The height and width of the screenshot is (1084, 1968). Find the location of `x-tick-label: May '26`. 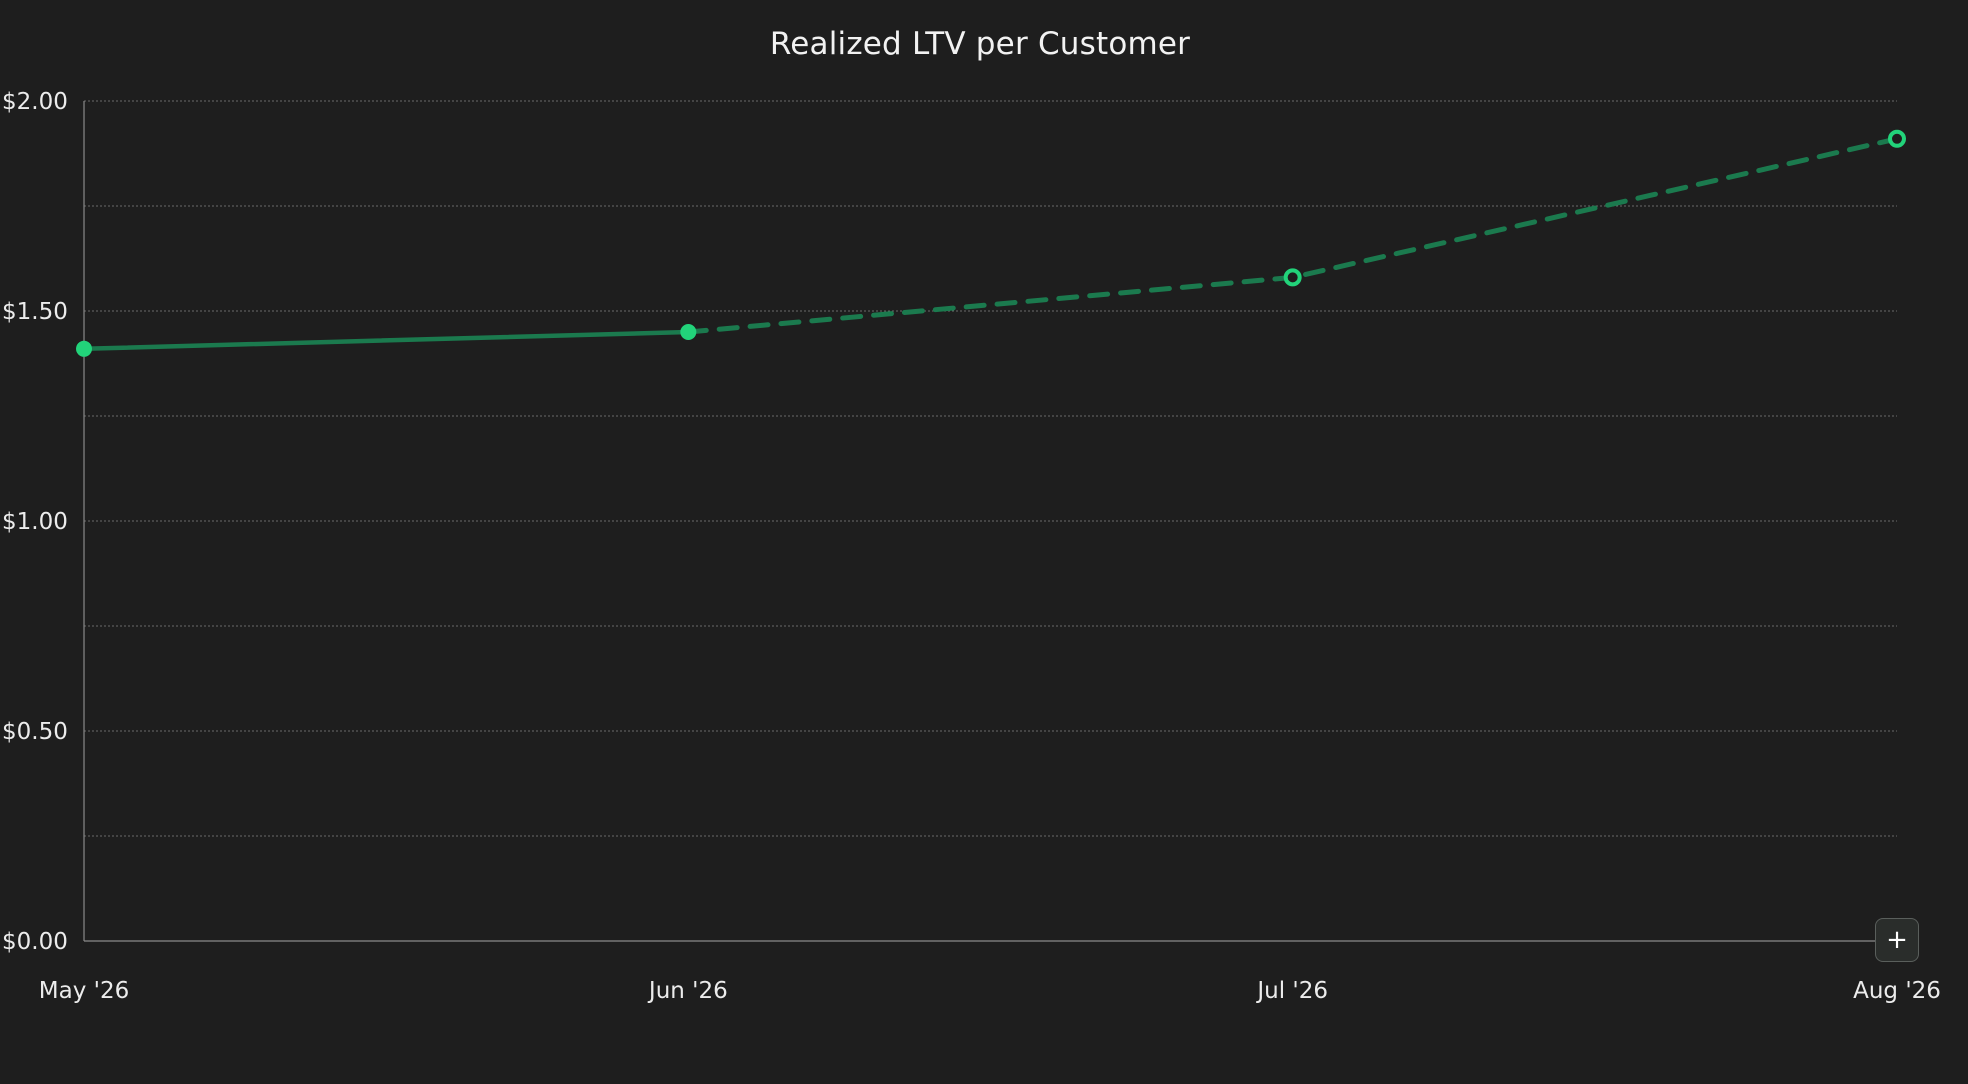

x-tick-label: May '26 is located at coordinates (84, 991).